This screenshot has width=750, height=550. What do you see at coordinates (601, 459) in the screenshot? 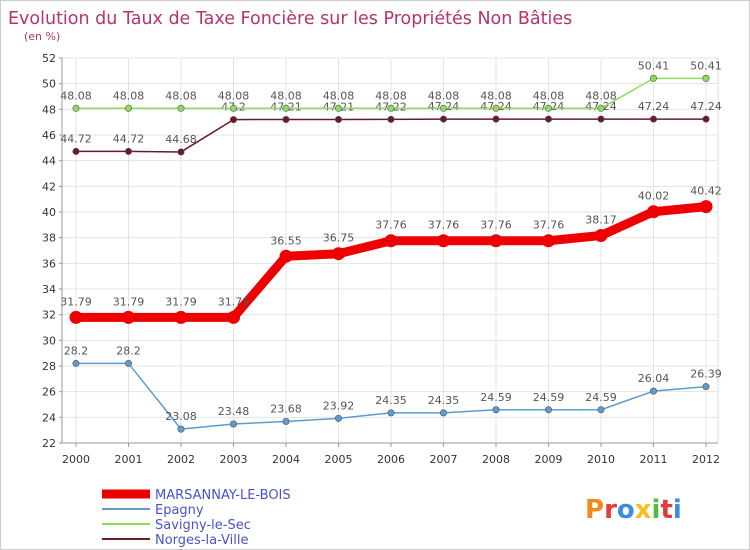
I see `x-tick-label: 2010` at bounding box center [601, 459].